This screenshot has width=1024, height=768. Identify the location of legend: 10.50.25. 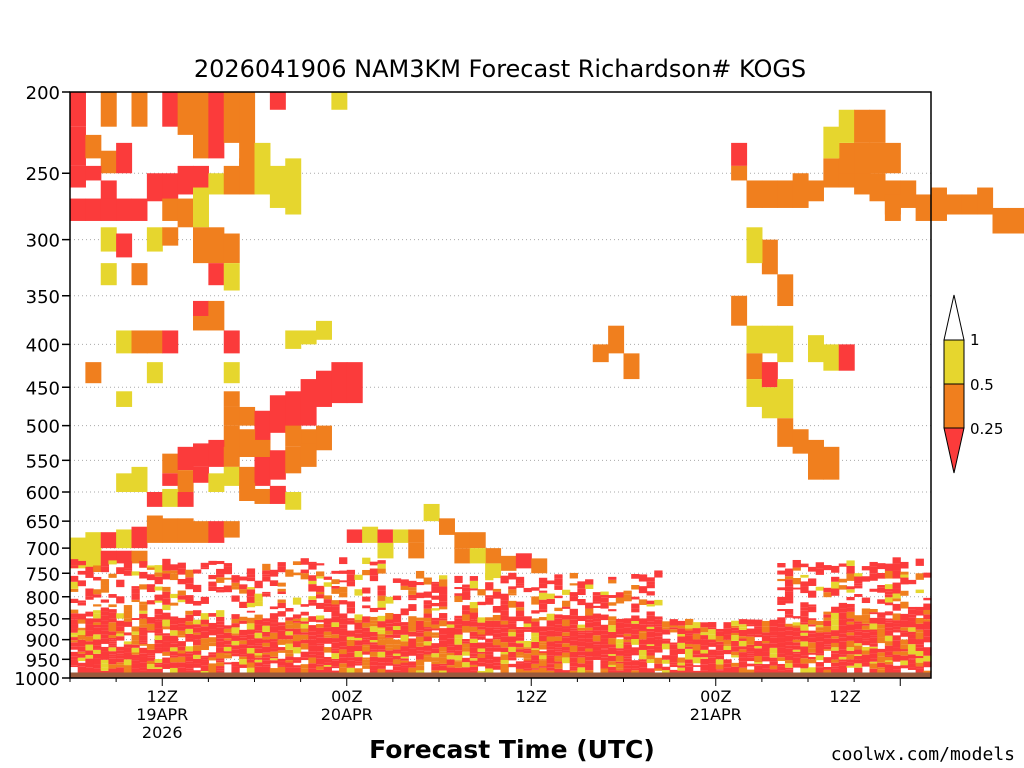
(973, 384).